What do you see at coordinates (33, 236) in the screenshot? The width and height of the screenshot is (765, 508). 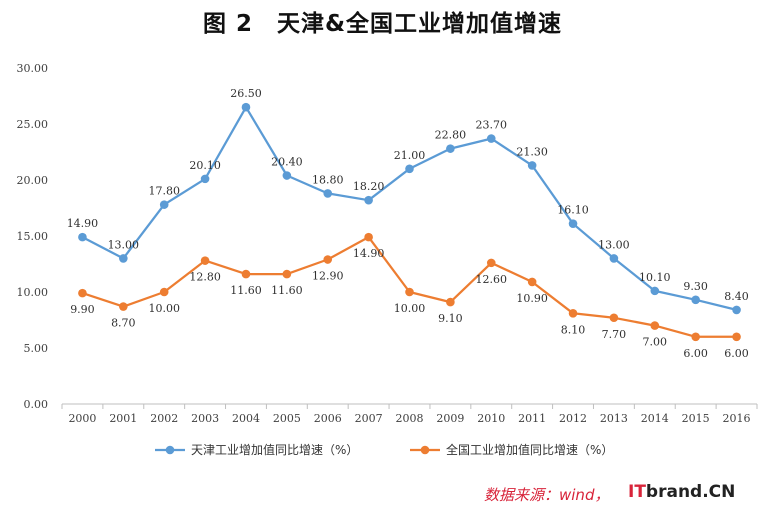 I see `y-tick-label: 15.00` at bounding box center [33, 236].